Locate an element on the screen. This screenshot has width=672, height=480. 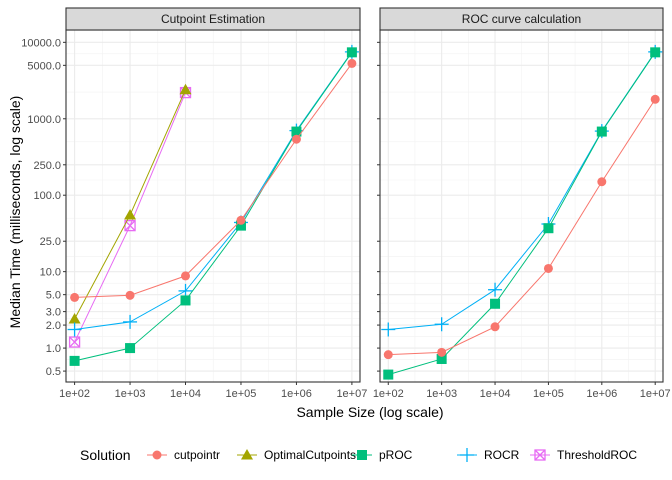
y-tick-label: 25.0 is located at coordinates (50, 242).